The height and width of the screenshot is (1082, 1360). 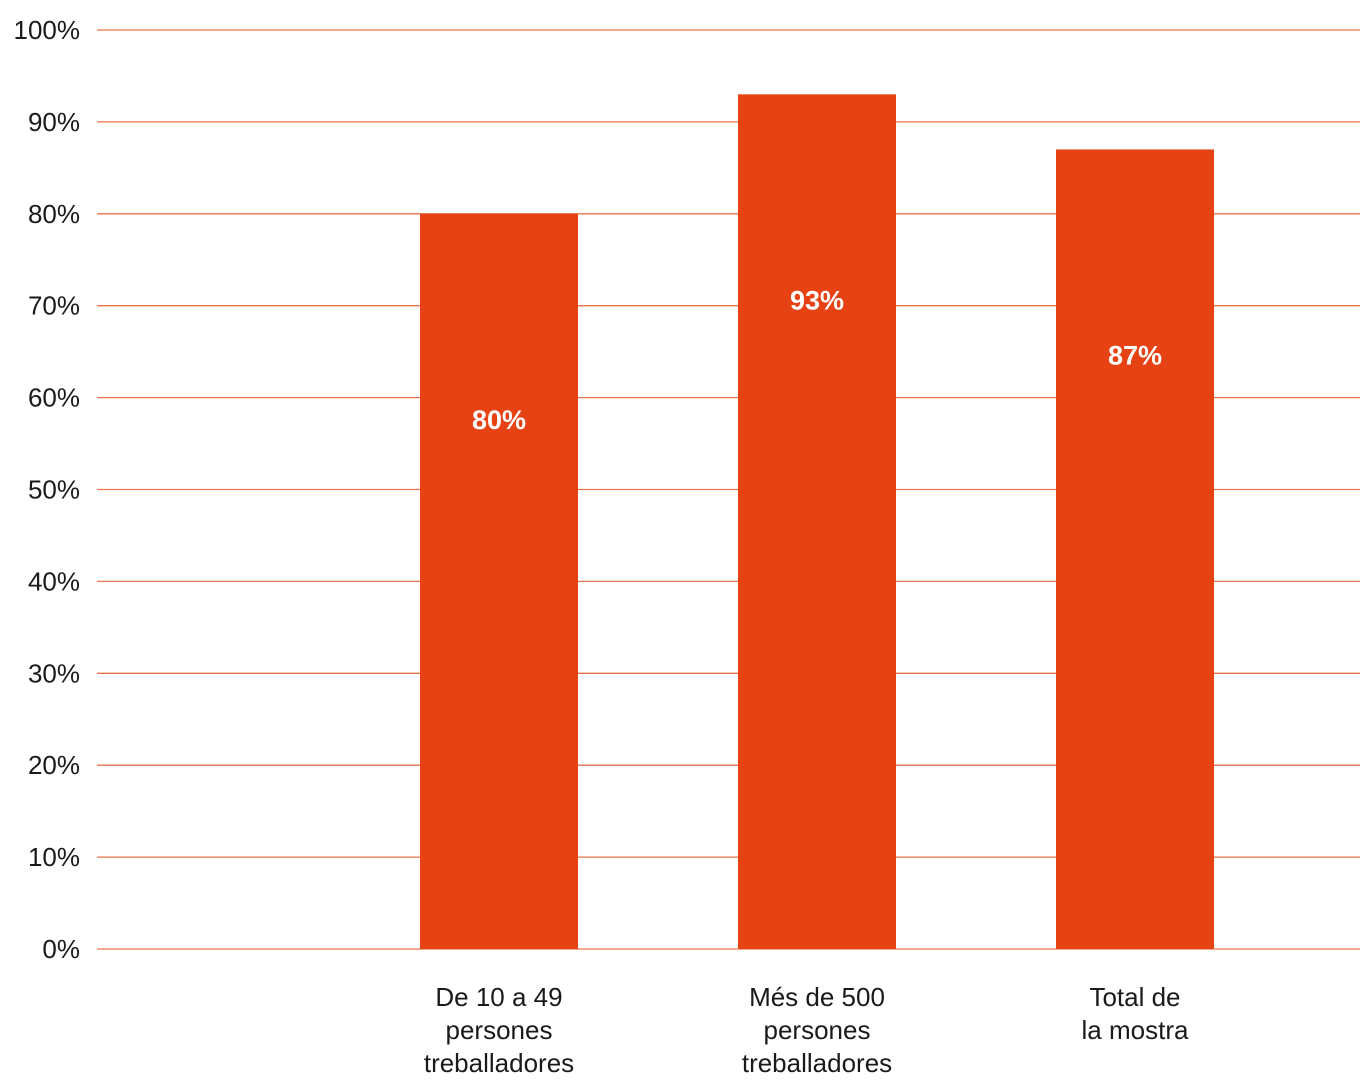 I want to click on y-axis-tick-labels: 0% 10% 20% 30% 40% 50% 60% 70% 80% 90% 100%, so click(x=47, y=489).